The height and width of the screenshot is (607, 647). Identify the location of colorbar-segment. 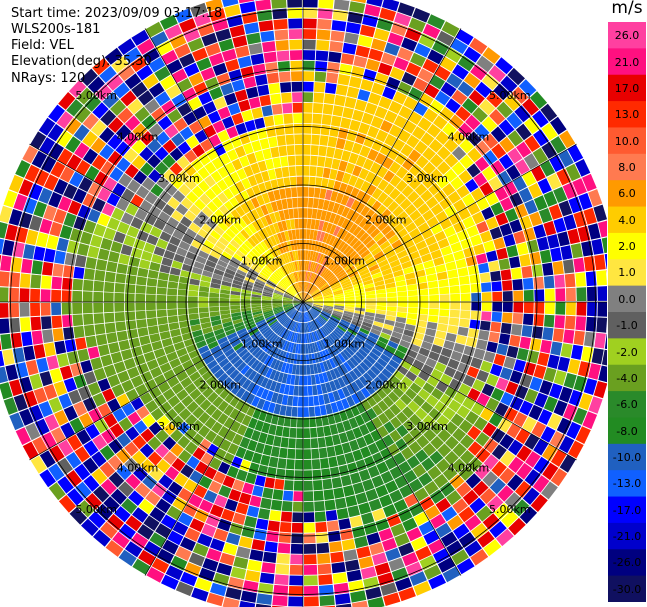
(627, 510).